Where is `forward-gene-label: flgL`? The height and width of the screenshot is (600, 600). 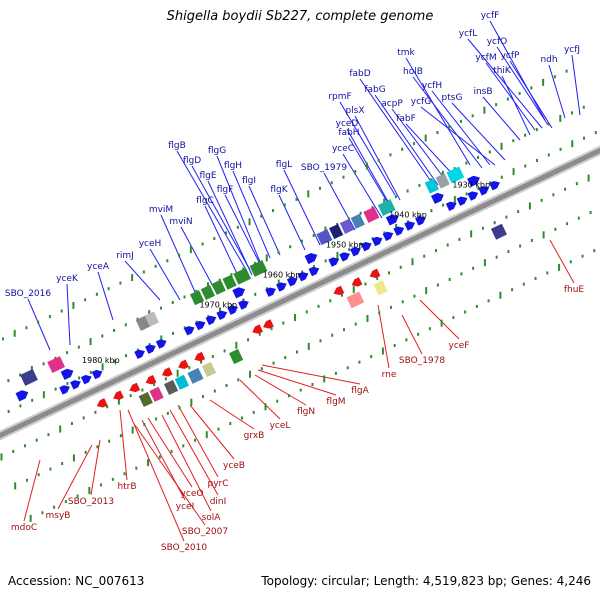 forward-gene-label: flgL is located at coordinates (284, 165).